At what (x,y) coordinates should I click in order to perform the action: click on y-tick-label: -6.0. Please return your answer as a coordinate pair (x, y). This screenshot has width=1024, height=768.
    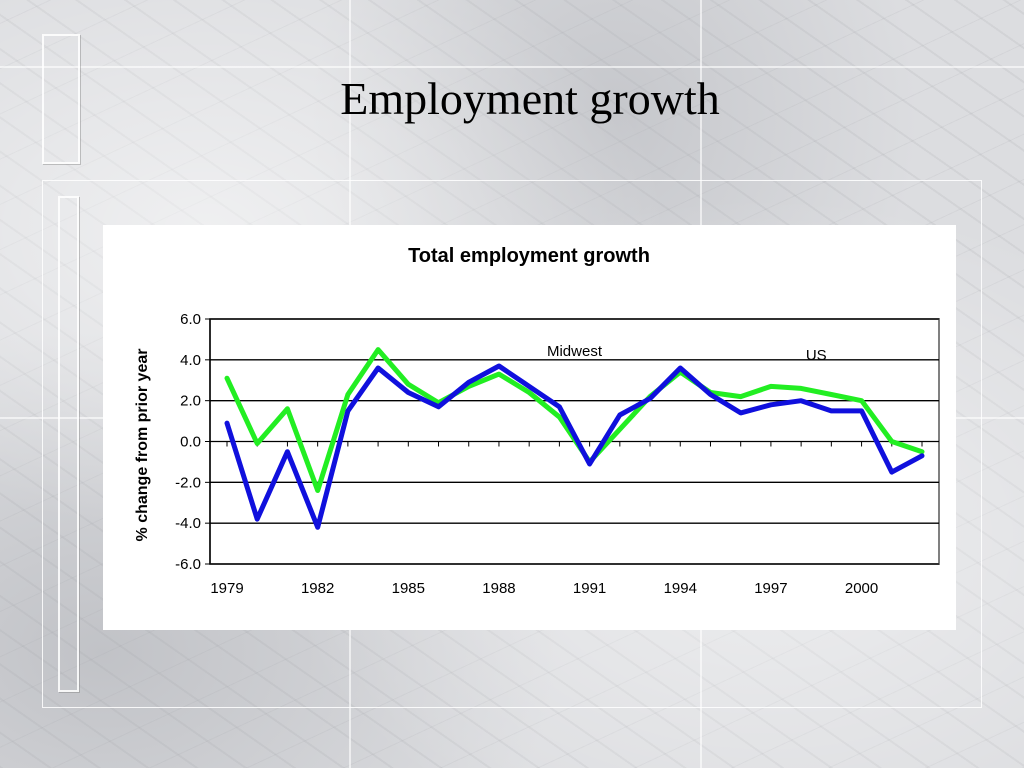
    Looking at the image, I should click on (188, 564).